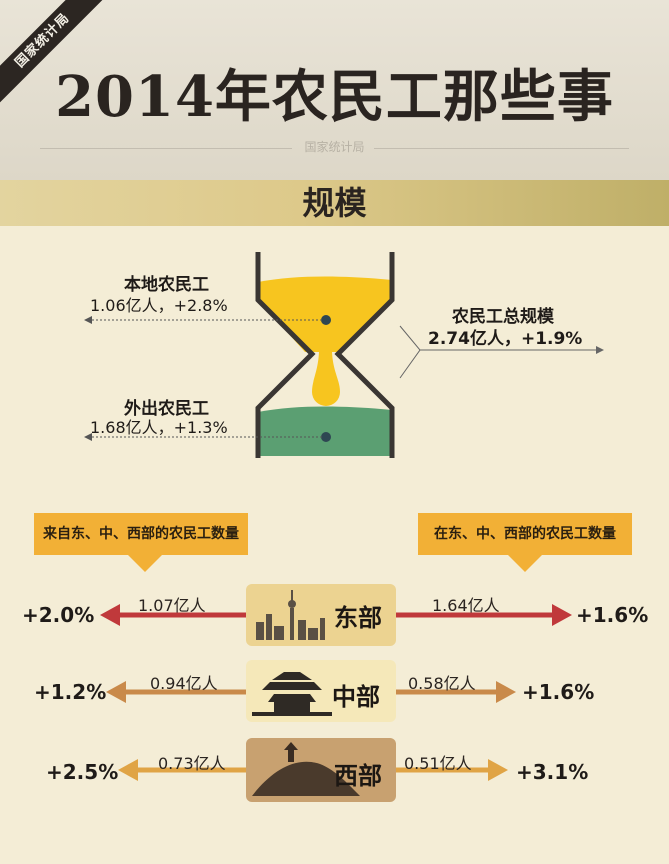 The height and width of the screenshot is (864, 669). Describe the element at coordinates (321, 615) in the screenshot. I see `region-east-art` at that location.